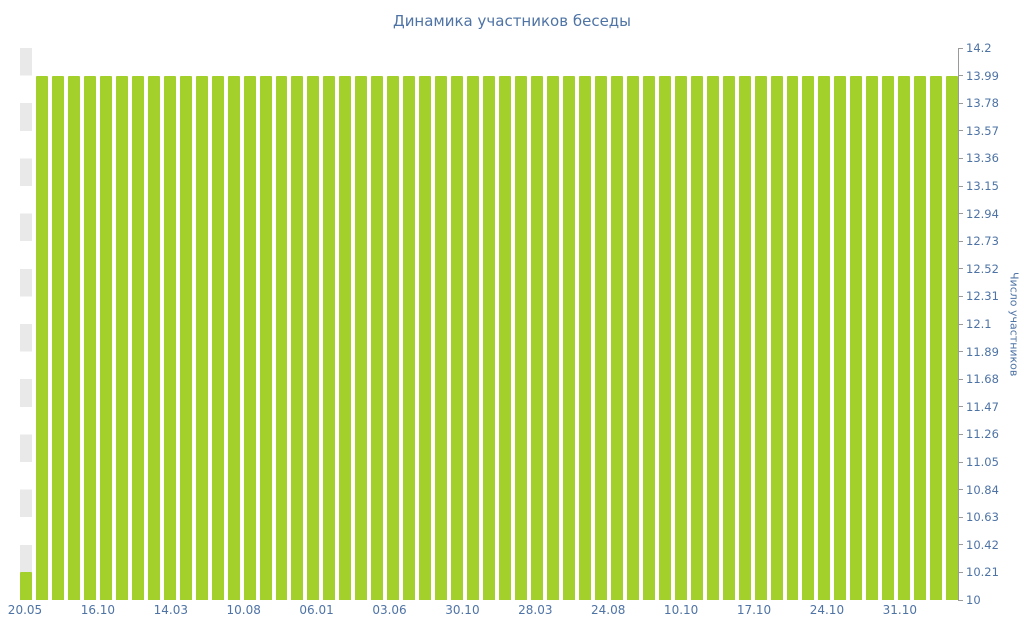 The image size is (1024, 640). Describe the element at coordinates (982, 75) in the screenshot. I see `y-tick-label: 13.99` at that location.